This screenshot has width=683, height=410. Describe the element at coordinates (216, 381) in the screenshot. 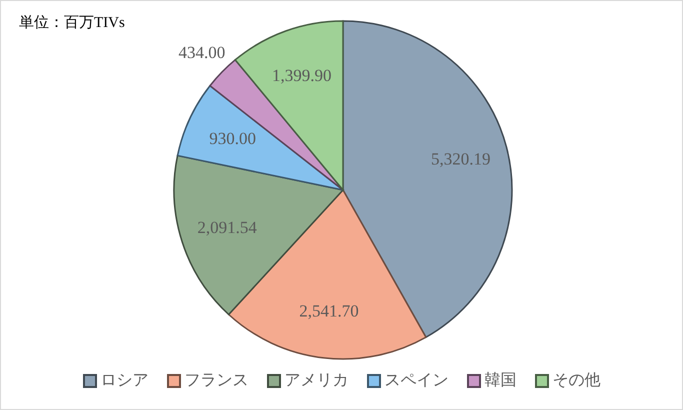

I see `legend-label: フランス` at that location.